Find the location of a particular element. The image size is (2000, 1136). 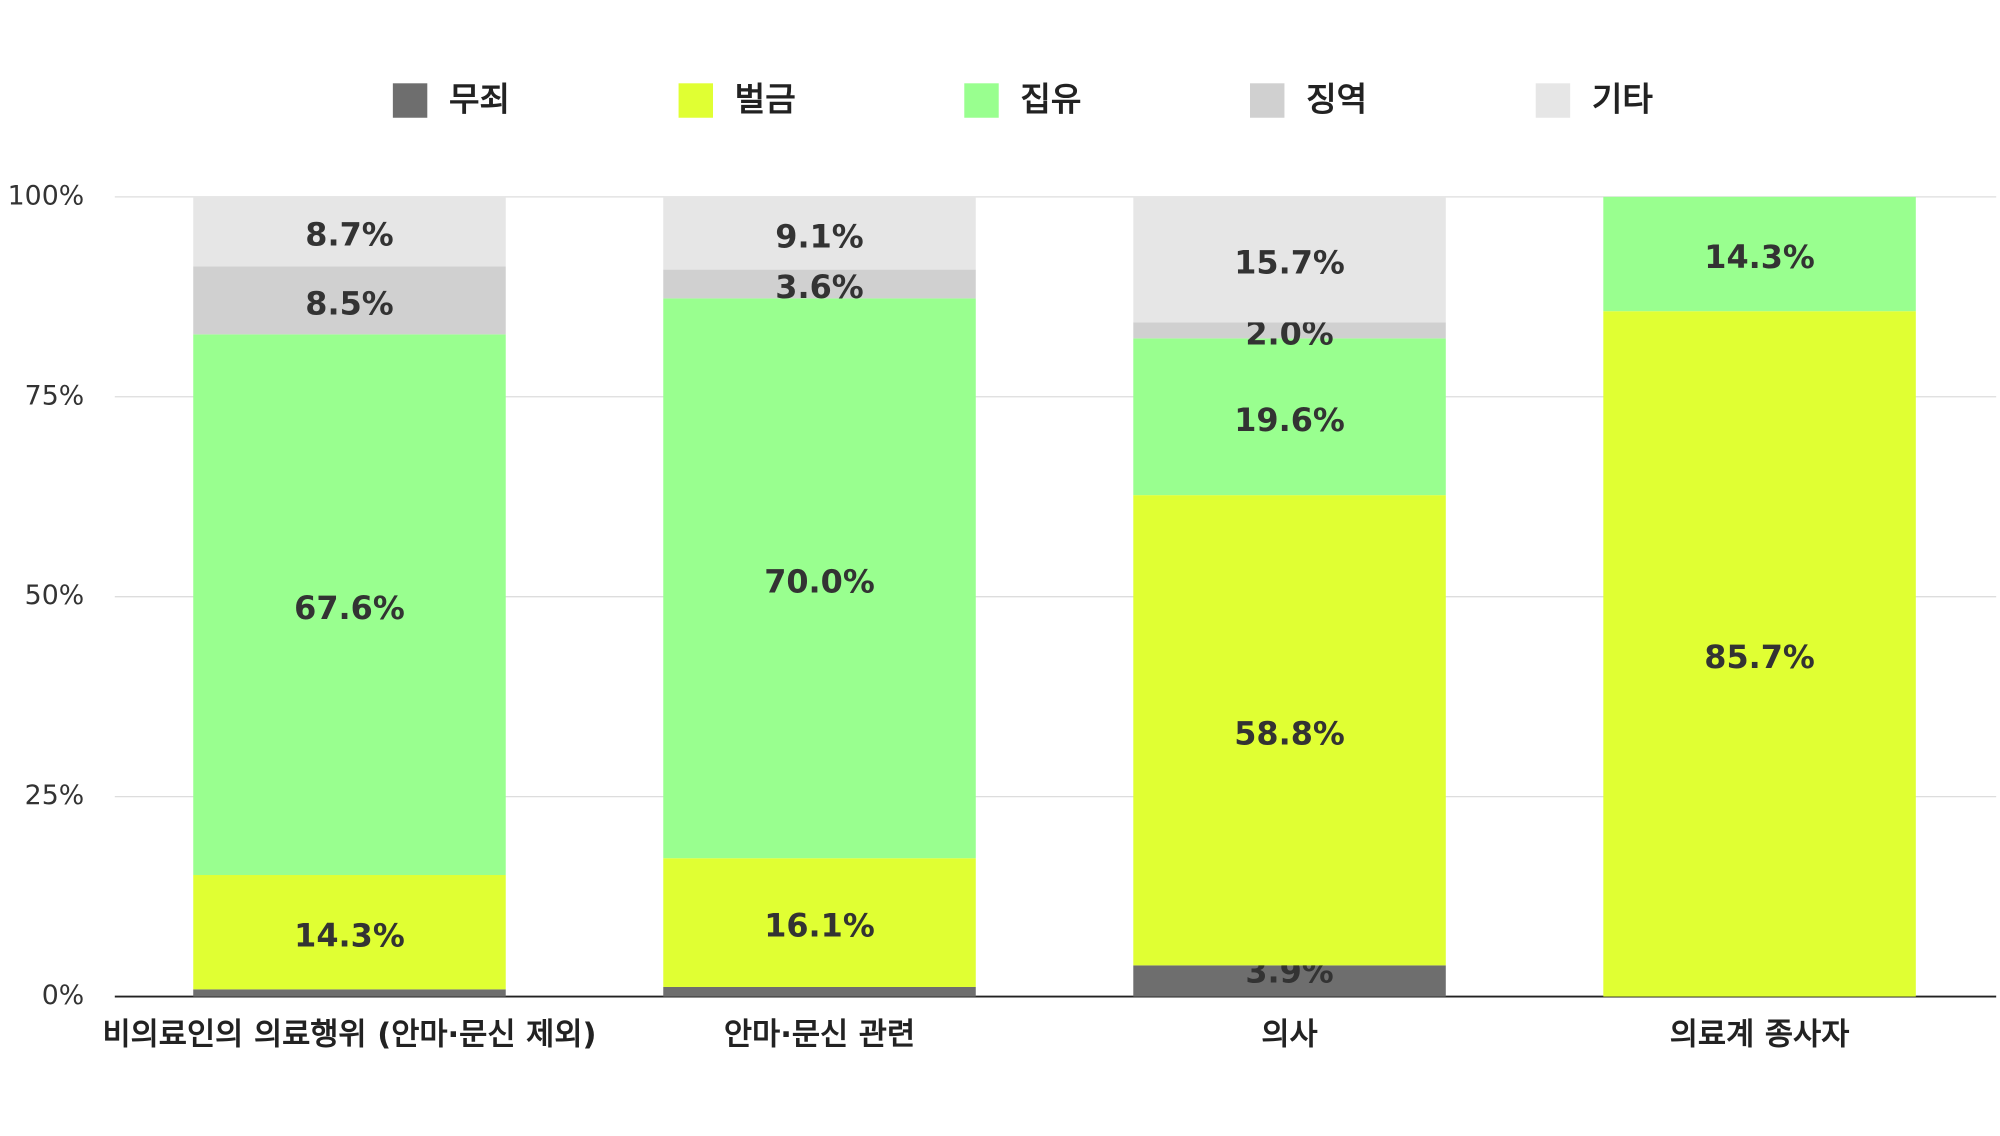

y-tick-label: 0% is located at coordinates (63, 995).